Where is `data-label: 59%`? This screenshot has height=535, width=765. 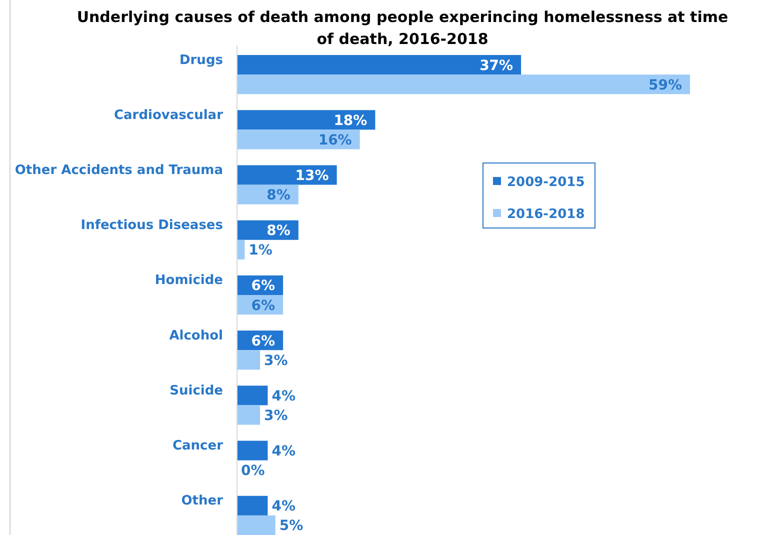
data-label: 59% is located at coordinates (665, 85).